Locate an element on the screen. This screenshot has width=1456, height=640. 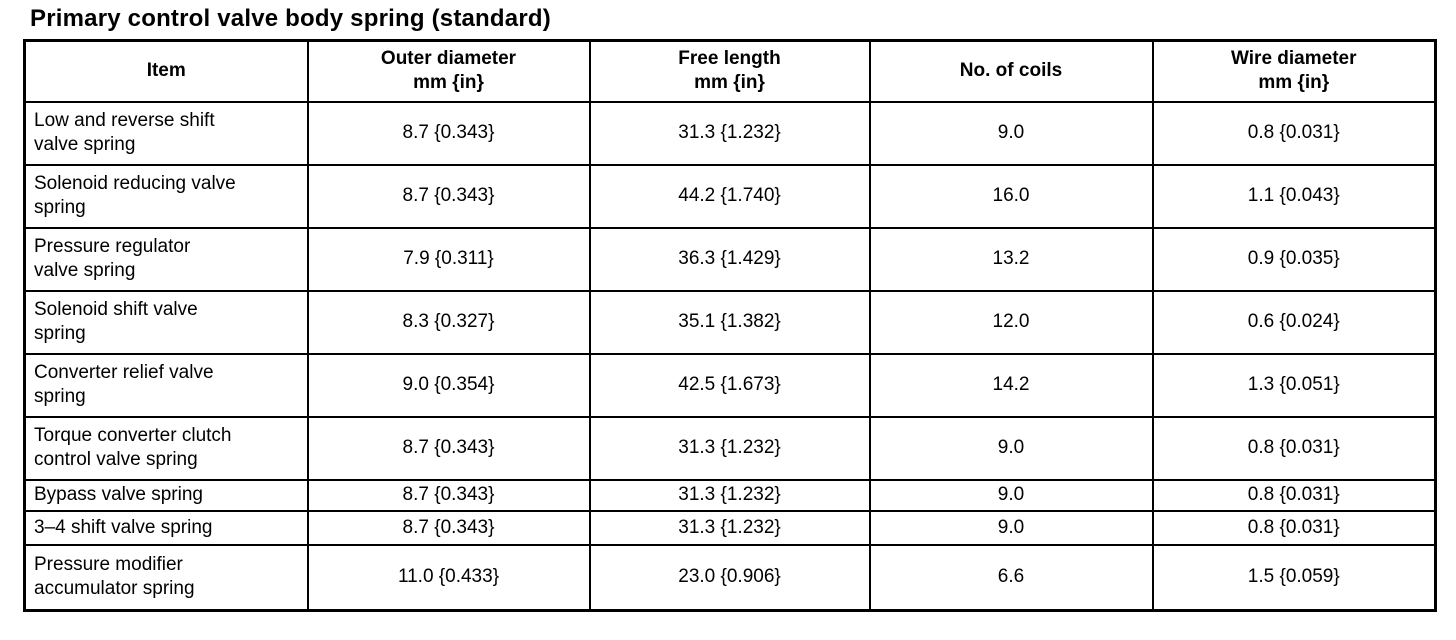
cell-no-of-coils: 13.2 is located at coordinates (1011, 259).